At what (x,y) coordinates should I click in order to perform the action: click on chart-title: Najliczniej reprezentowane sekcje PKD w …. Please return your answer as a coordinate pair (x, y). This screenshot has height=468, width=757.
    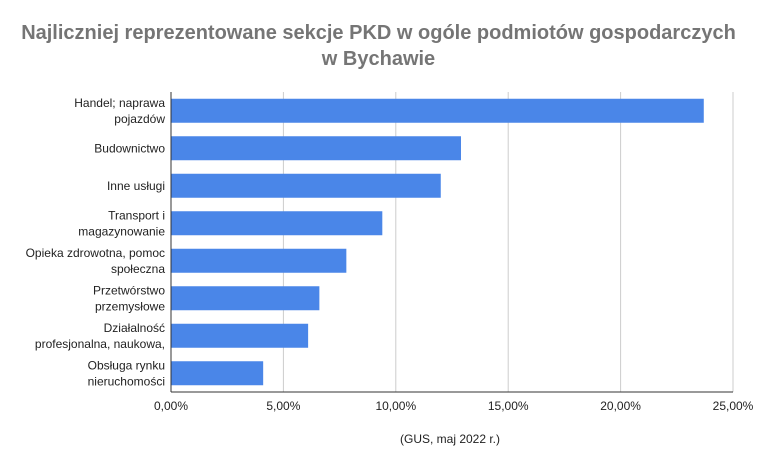
    Looking at the image, I should click on (378, 46).